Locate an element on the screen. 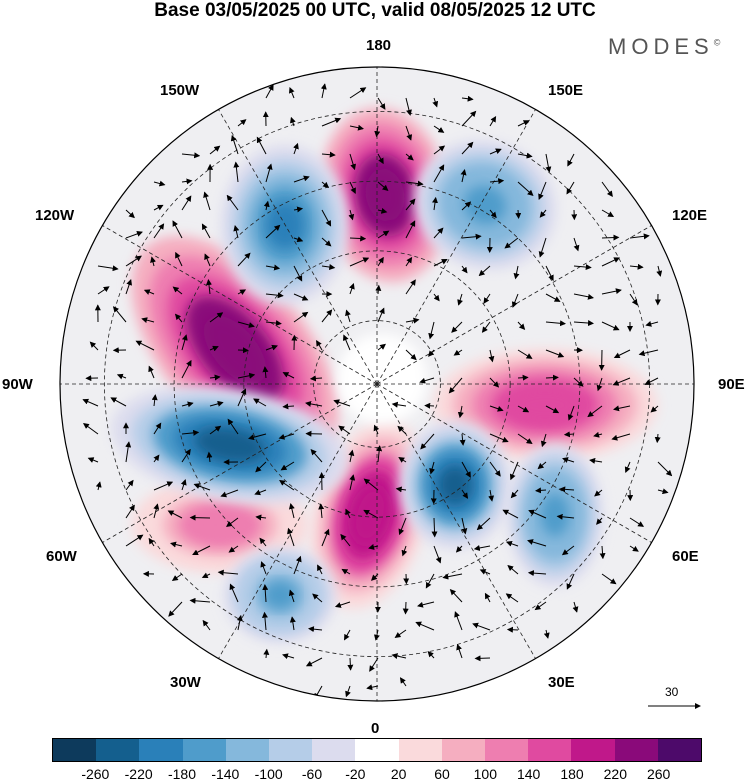 This screenshot has height=783, width=750. lon-label-0: 0 is located at coordinates (375, 728).